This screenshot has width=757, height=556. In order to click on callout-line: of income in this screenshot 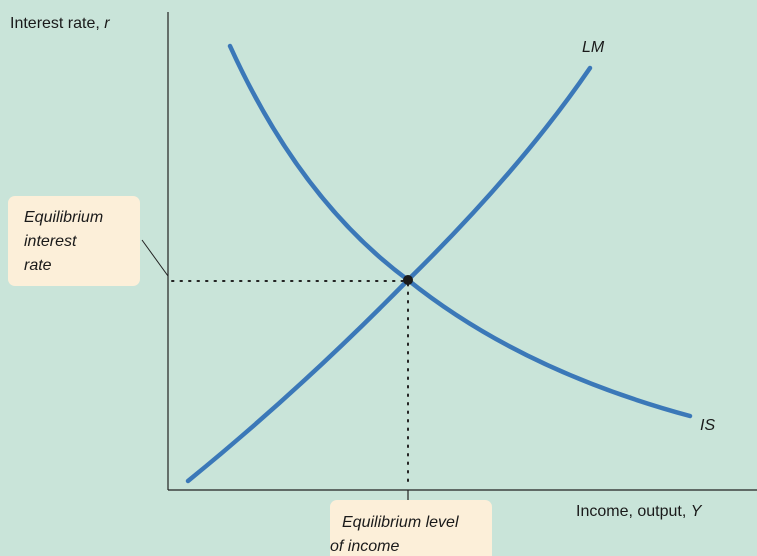, I will do `click(364, 546)`.